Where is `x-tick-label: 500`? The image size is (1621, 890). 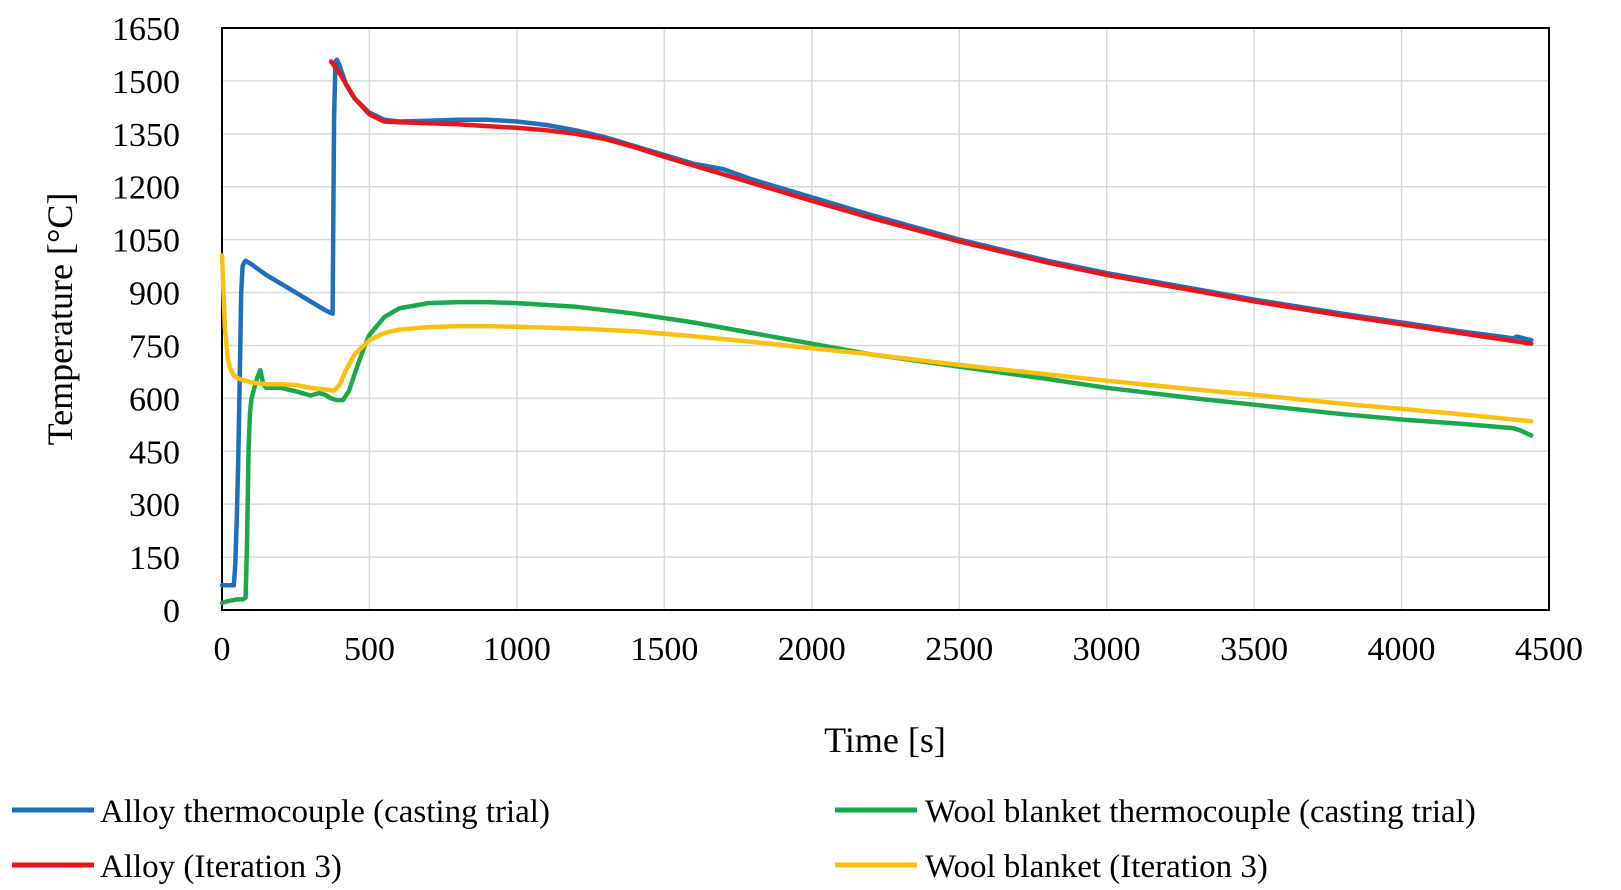 x-tick-label: 500 is located at coordinates (369, 649).